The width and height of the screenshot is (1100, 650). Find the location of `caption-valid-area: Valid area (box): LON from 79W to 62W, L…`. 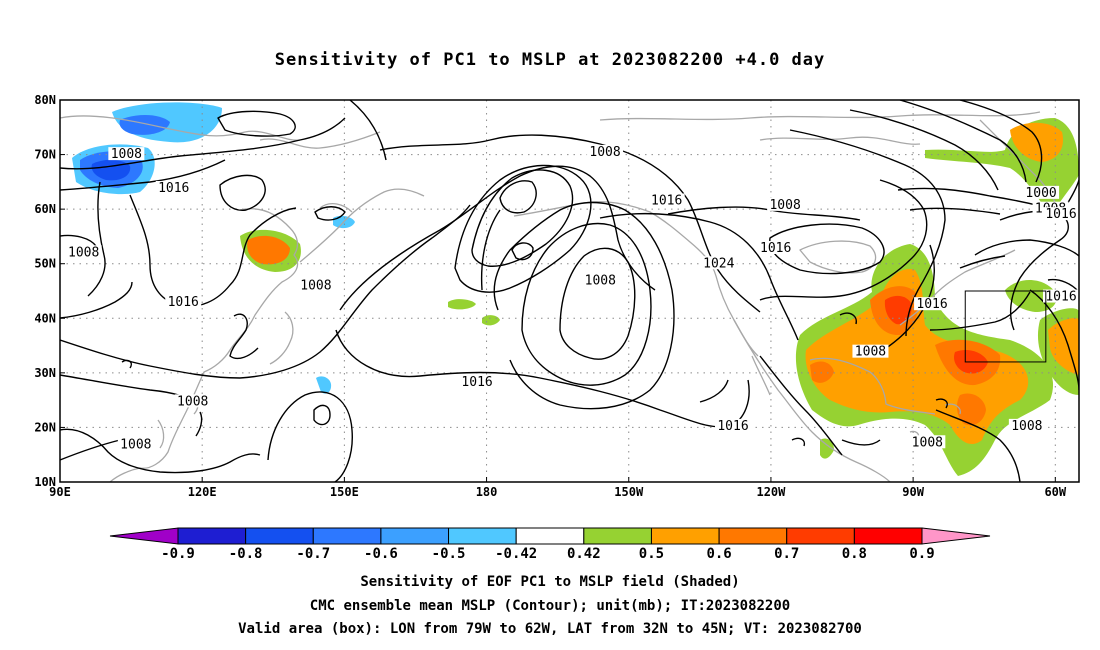

caption-valid-area: Valid area (box): LON from 79W to 62W, L… is located at coordinates (550, 629).